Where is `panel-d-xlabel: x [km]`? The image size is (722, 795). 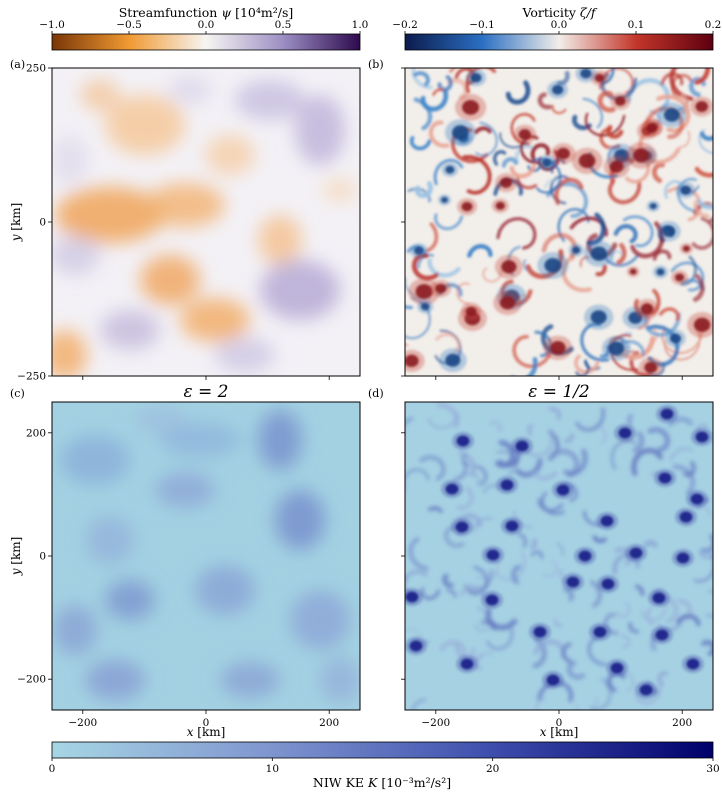
panel-d-xlabel: x [km] is located at coordinates (559, 732).